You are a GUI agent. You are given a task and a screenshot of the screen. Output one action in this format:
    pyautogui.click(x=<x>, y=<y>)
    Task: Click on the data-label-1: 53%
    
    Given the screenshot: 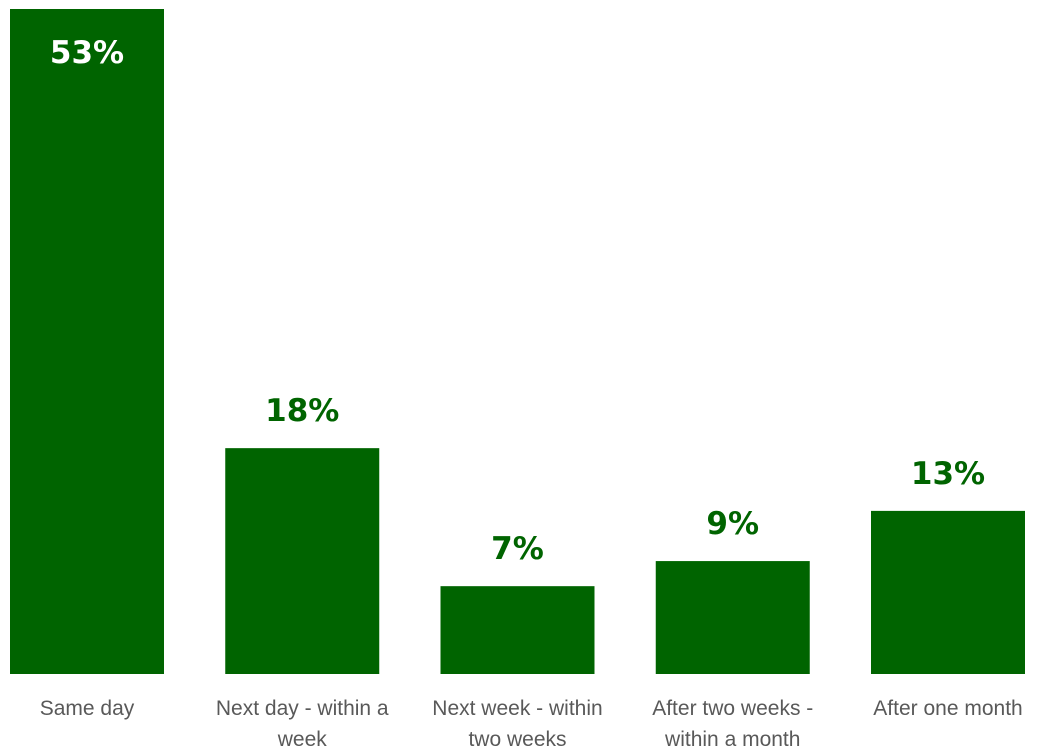 What is the action you would take?
    pyautogui.click(x=87, y=53)
    